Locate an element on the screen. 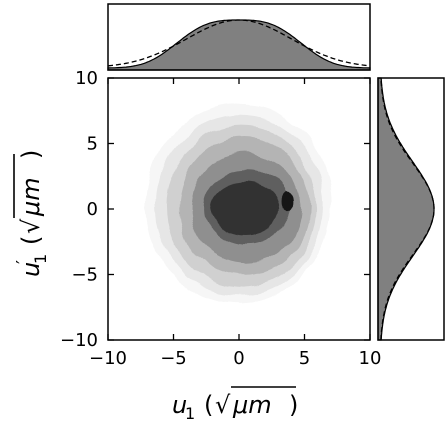 Image resolution: width=448 pixels, height=421 pixels. y-tick-label: −10 is located at coordinates (79, 340).